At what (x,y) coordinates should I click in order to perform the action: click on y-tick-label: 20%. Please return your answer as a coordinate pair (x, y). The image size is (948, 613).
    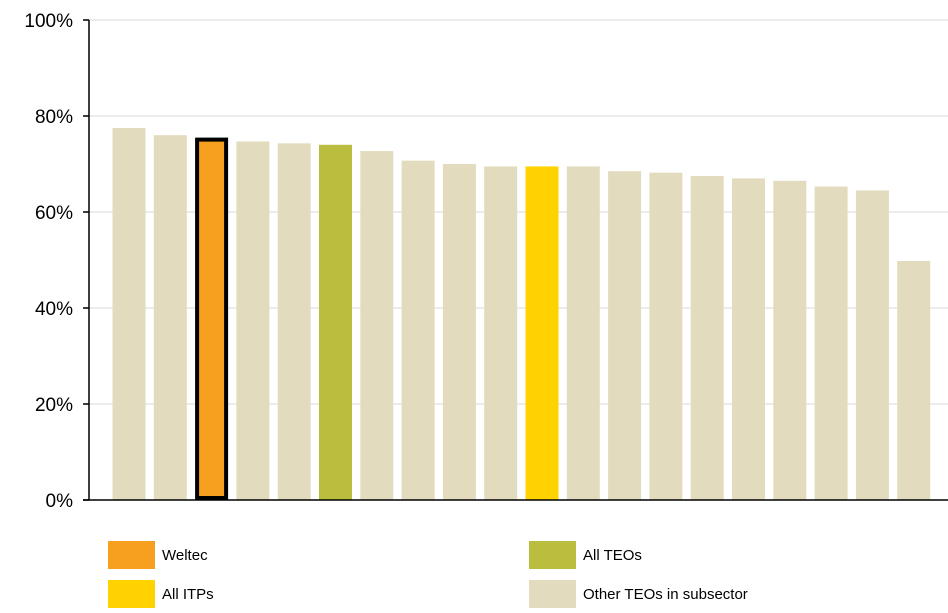
    Looking at the image, I should click on (54, 405).